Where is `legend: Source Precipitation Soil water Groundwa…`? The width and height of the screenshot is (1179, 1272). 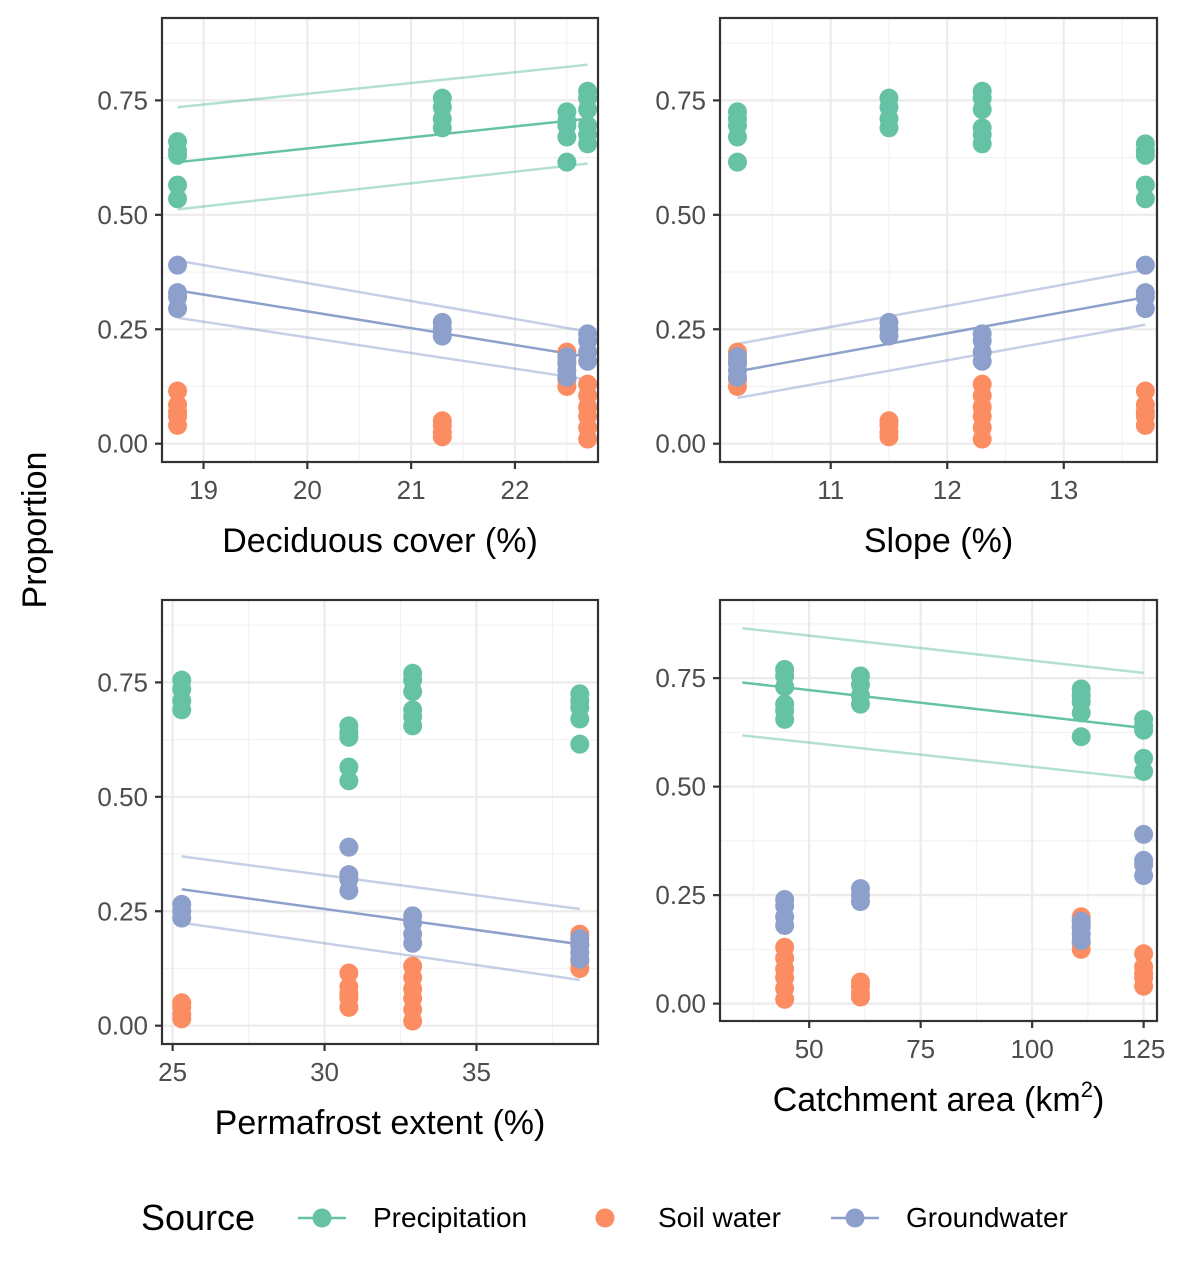
legend: Source Precipitation Soil water Groundwa… is located at coordinates (604, 1217).